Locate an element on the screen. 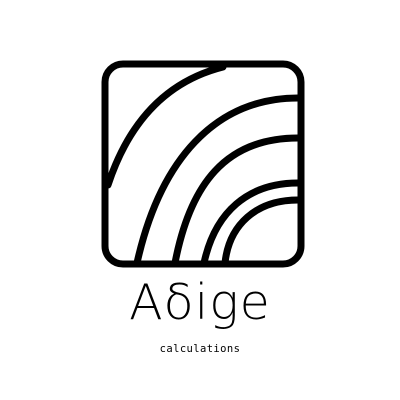  brand-tagline: calculations is located at coordinates (200, 349).